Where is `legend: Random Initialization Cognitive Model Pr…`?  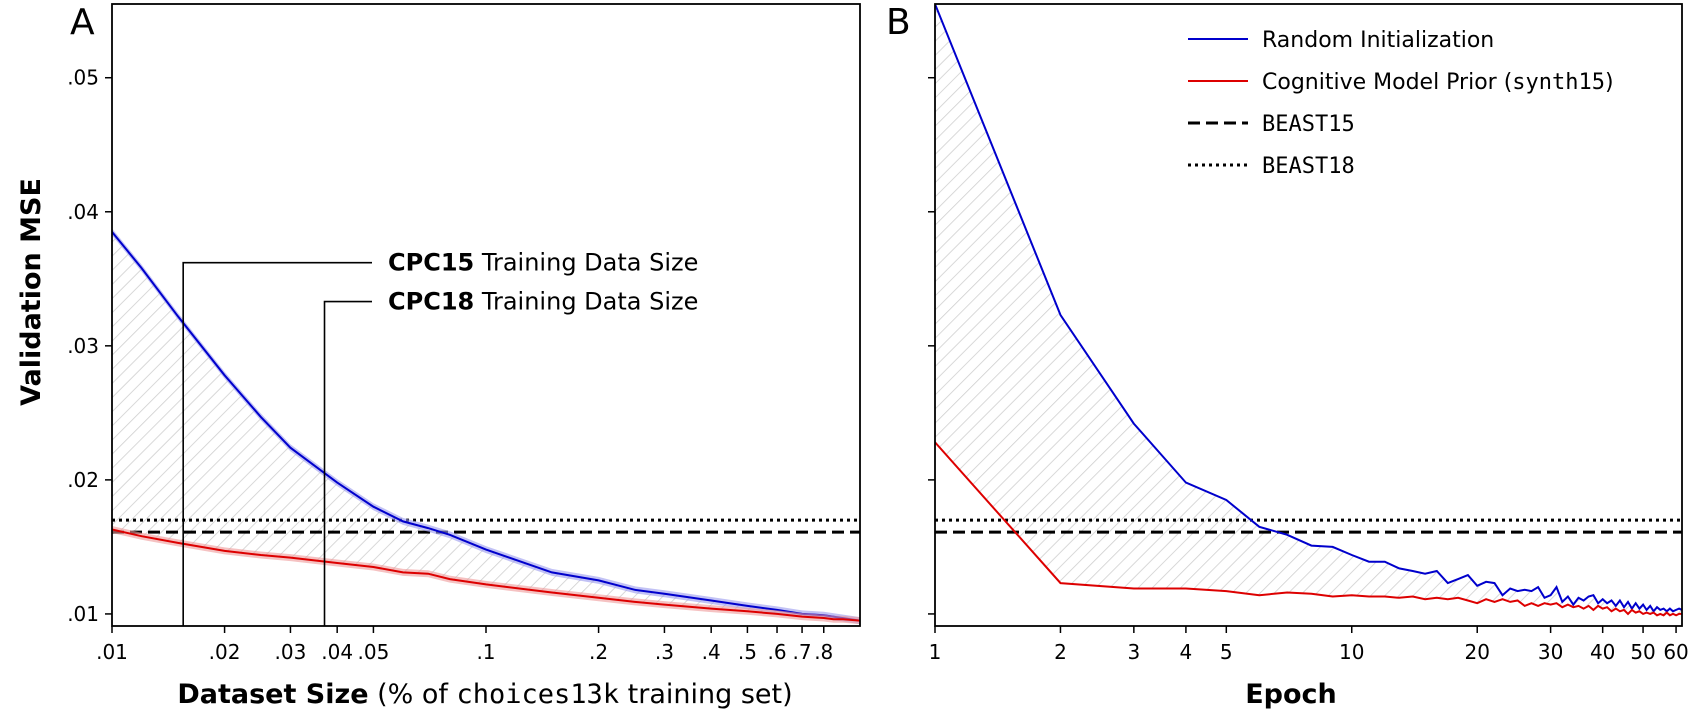 legend: Random Initialization Cognitive Model Pr… is located at coordinates (1401, 103).